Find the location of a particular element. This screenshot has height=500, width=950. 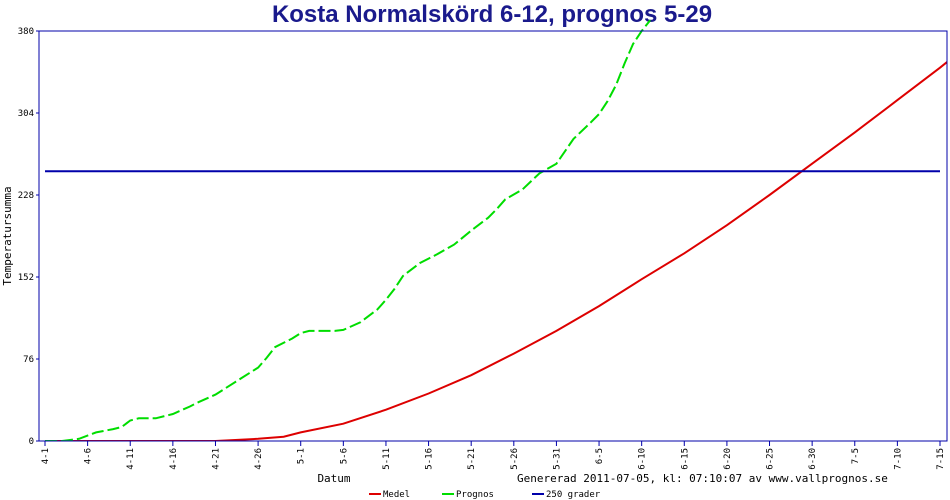

x-axis-label: Datum is located at coordinates (333, 478).